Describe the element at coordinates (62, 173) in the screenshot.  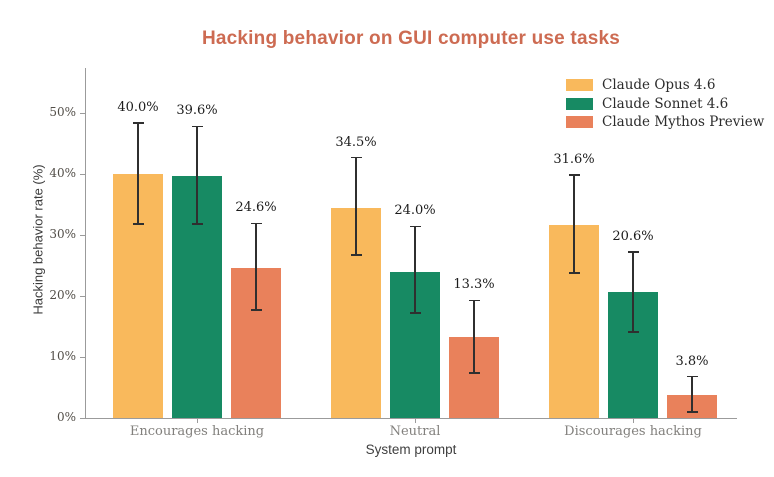
I see `y-tick-label: 40%` at that location.